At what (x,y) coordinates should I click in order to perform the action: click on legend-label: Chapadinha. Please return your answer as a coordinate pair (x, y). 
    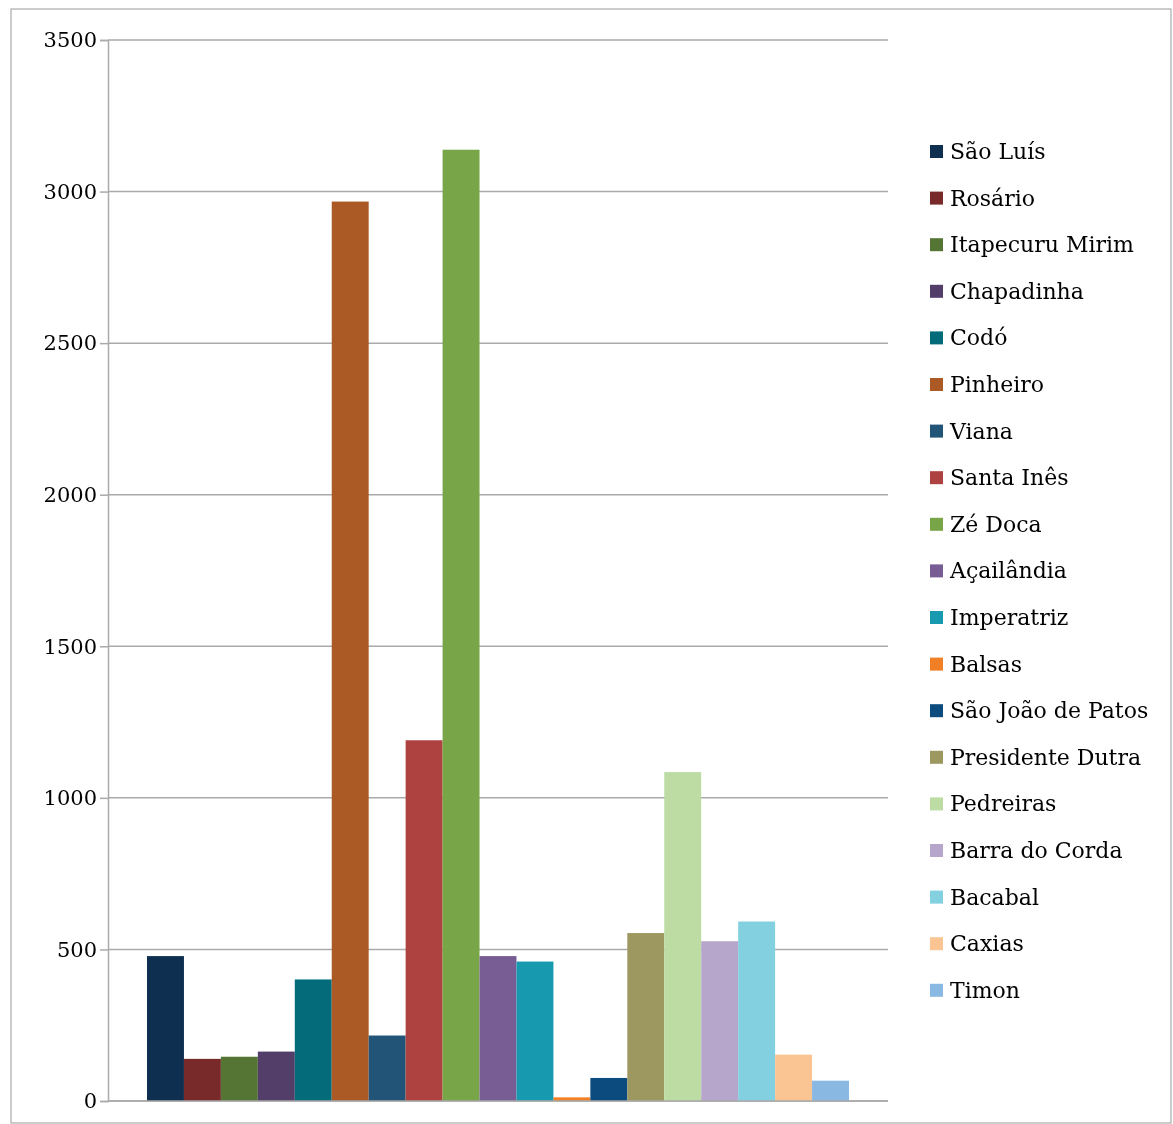
    Looking at the image, I should click on (1017, 291).